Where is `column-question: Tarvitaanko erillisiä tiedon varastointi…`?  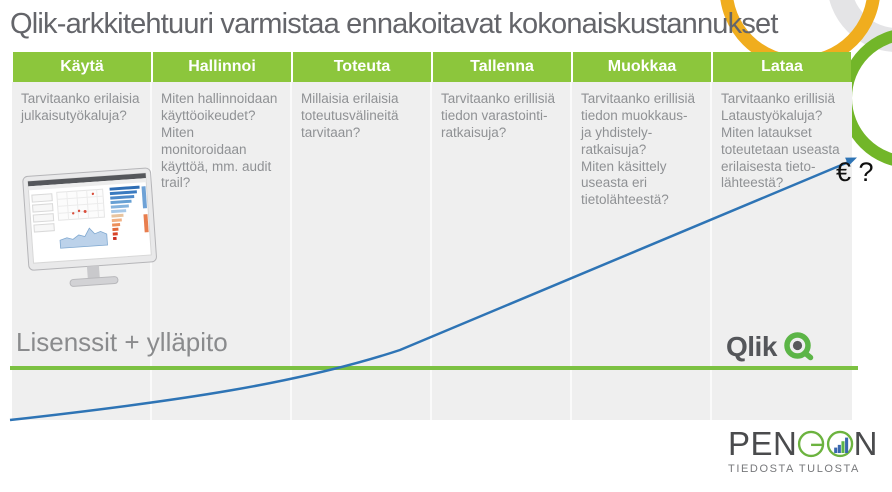
column-question: Tarvitaanko erillisiä tiedon varastointi… is located at coordinates (498, 115).